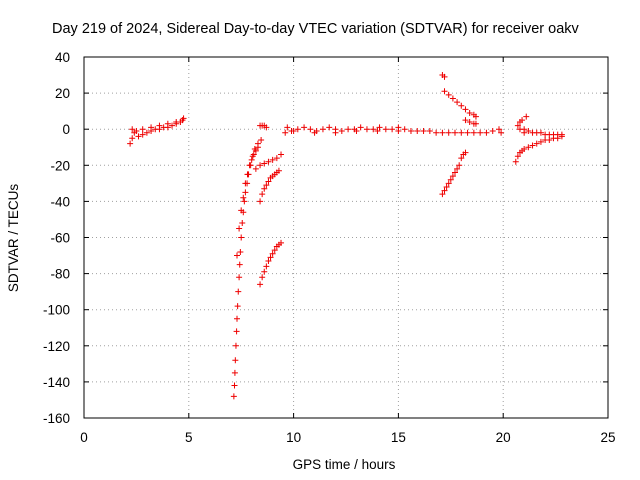  Describe the element at coordinates (60, 165) in the screenshot. I see `y-tick-label: -20` at that location.